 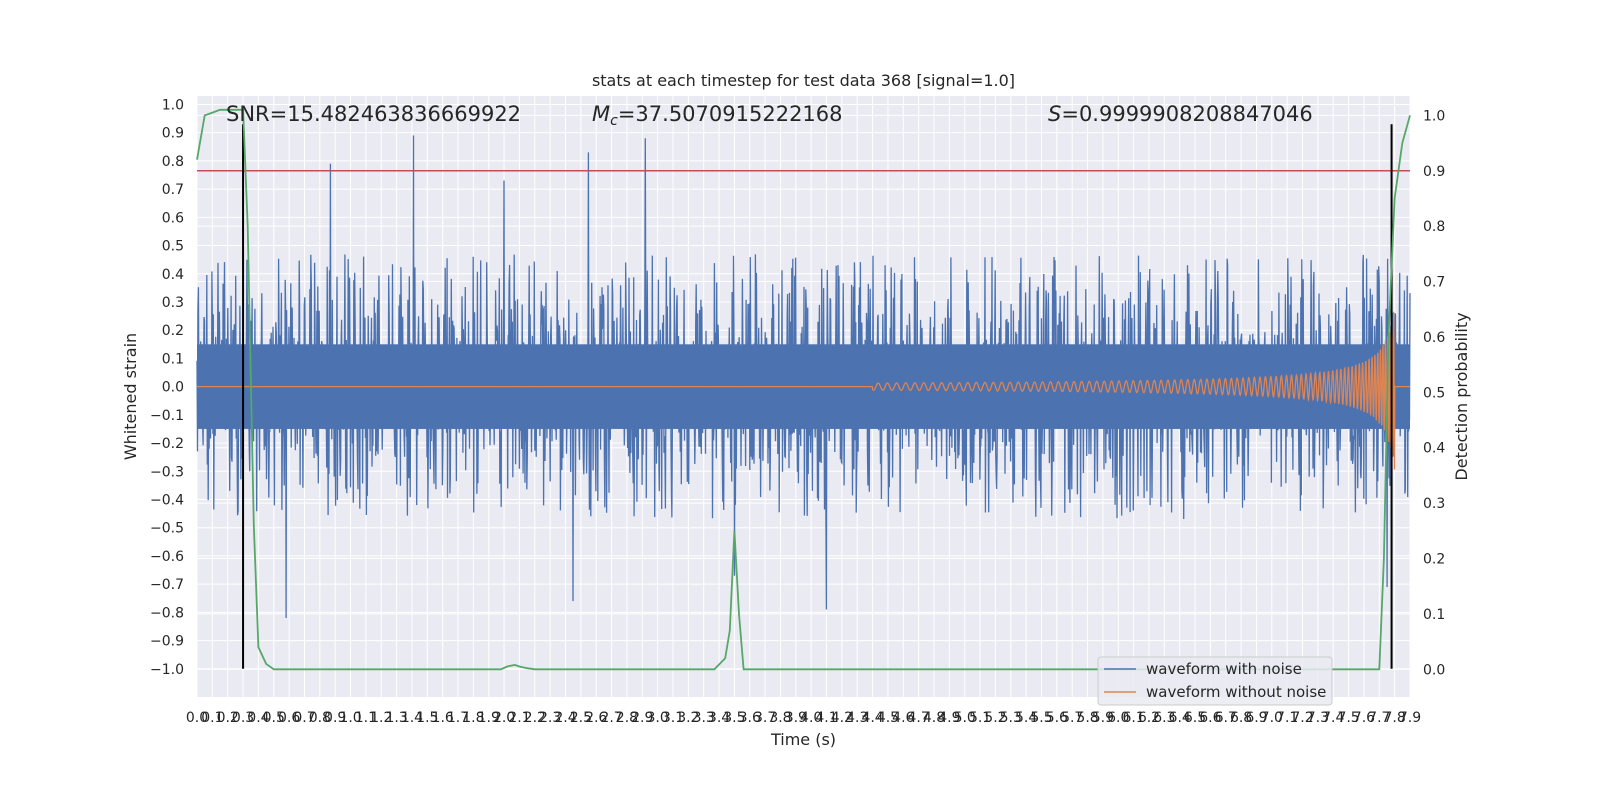 What do you see at coordinates (396, 718) in the screenshot?
I see `x-tick-label: 1.3` at bounding box center [396, 718].